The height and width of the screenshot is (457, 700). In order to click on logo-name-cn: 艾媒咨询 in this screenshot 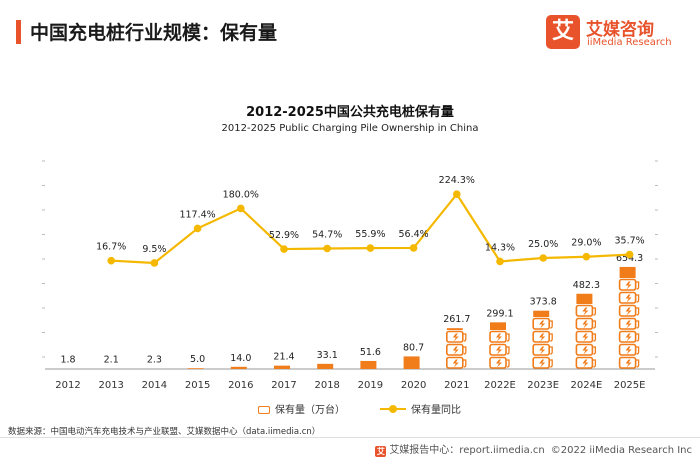, I will do `click(620, 30)`.